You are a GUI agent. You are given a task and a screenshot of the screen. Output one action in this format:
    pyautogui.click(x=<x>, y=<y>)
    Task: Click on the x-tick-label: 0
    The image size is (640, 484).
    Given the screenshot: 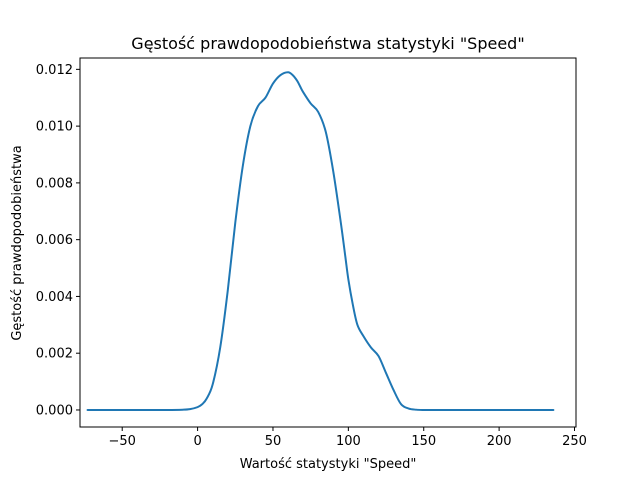 What is the action you would take?
    pyautogui.click(x=197, y=441)
    